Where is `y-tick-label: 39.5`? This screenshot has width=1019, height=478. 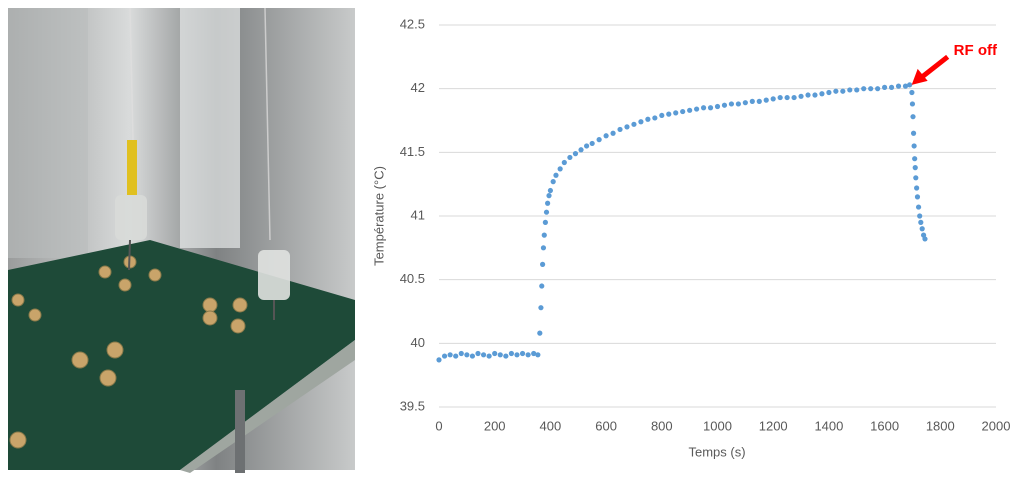
y-tick-label: 39.5 is located at coordinates (412, 405).